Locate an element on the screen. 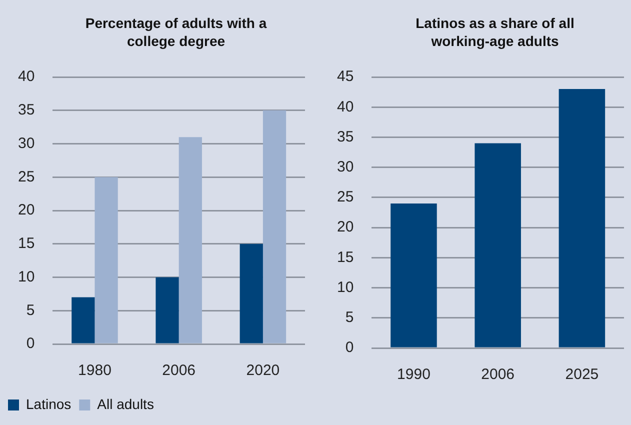 Image resolution: width=631 pixels, height=425 pixels. x-tick-label: 1990 is located at coordinates (413, 375).